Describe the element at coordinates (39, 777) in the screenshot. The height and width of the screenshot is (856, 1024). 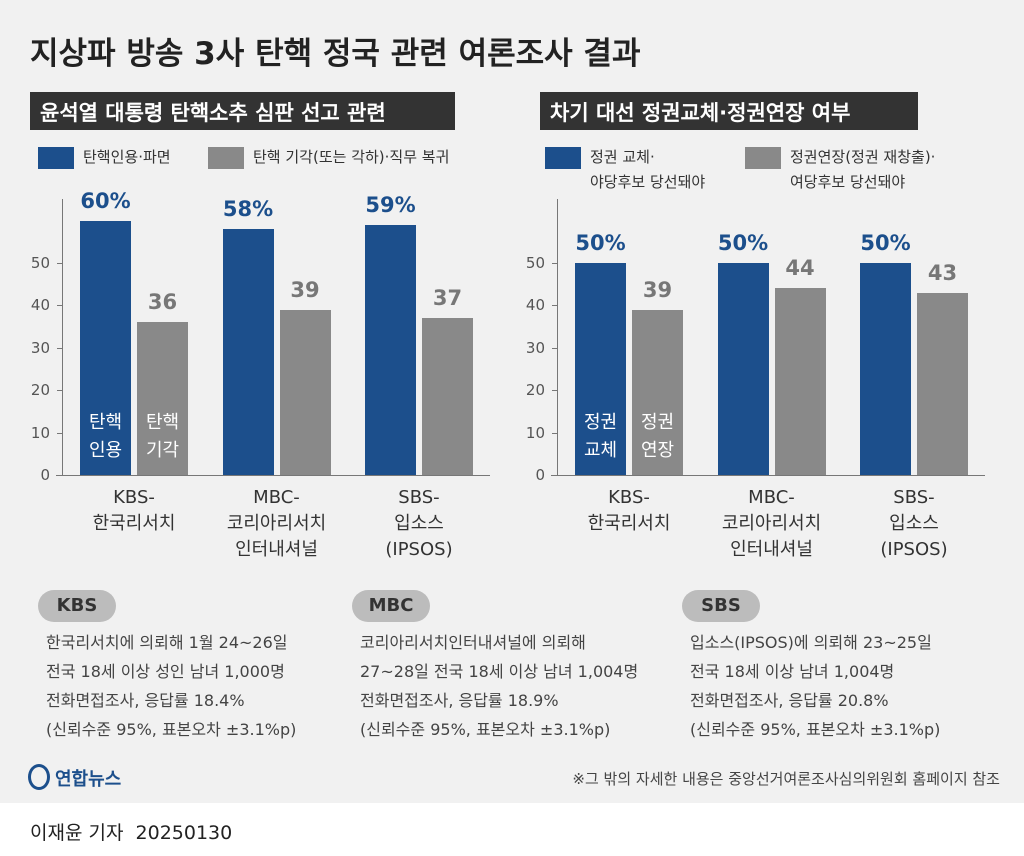
I see `logo-icon` at that location.